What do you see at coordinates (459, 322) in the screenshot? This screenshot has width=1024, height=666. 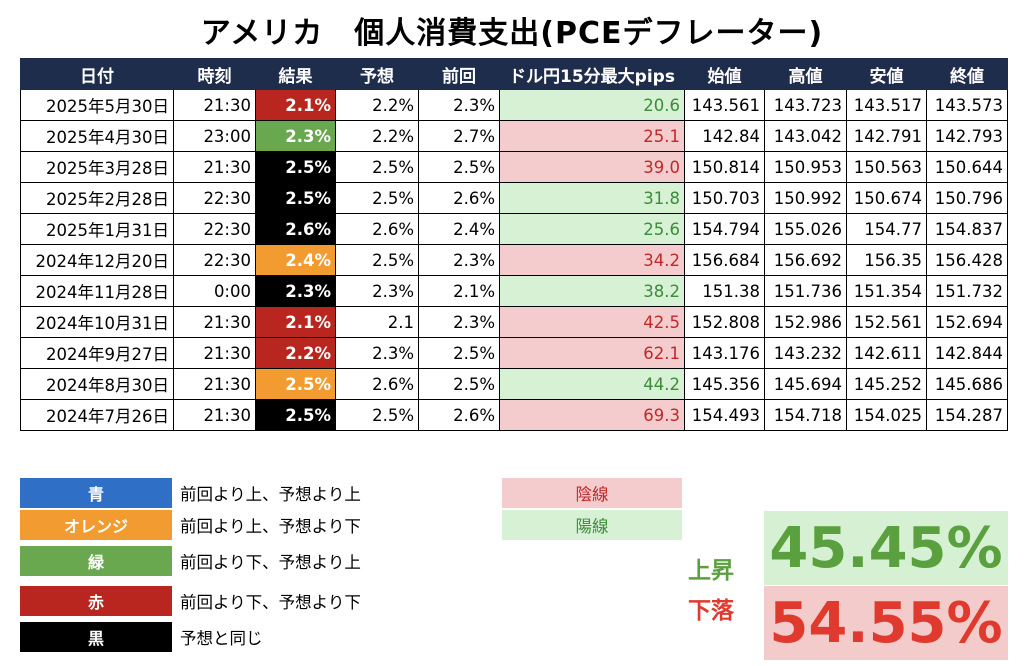 I see `row-previous: 2.3%` at bounding box center [459, 322].